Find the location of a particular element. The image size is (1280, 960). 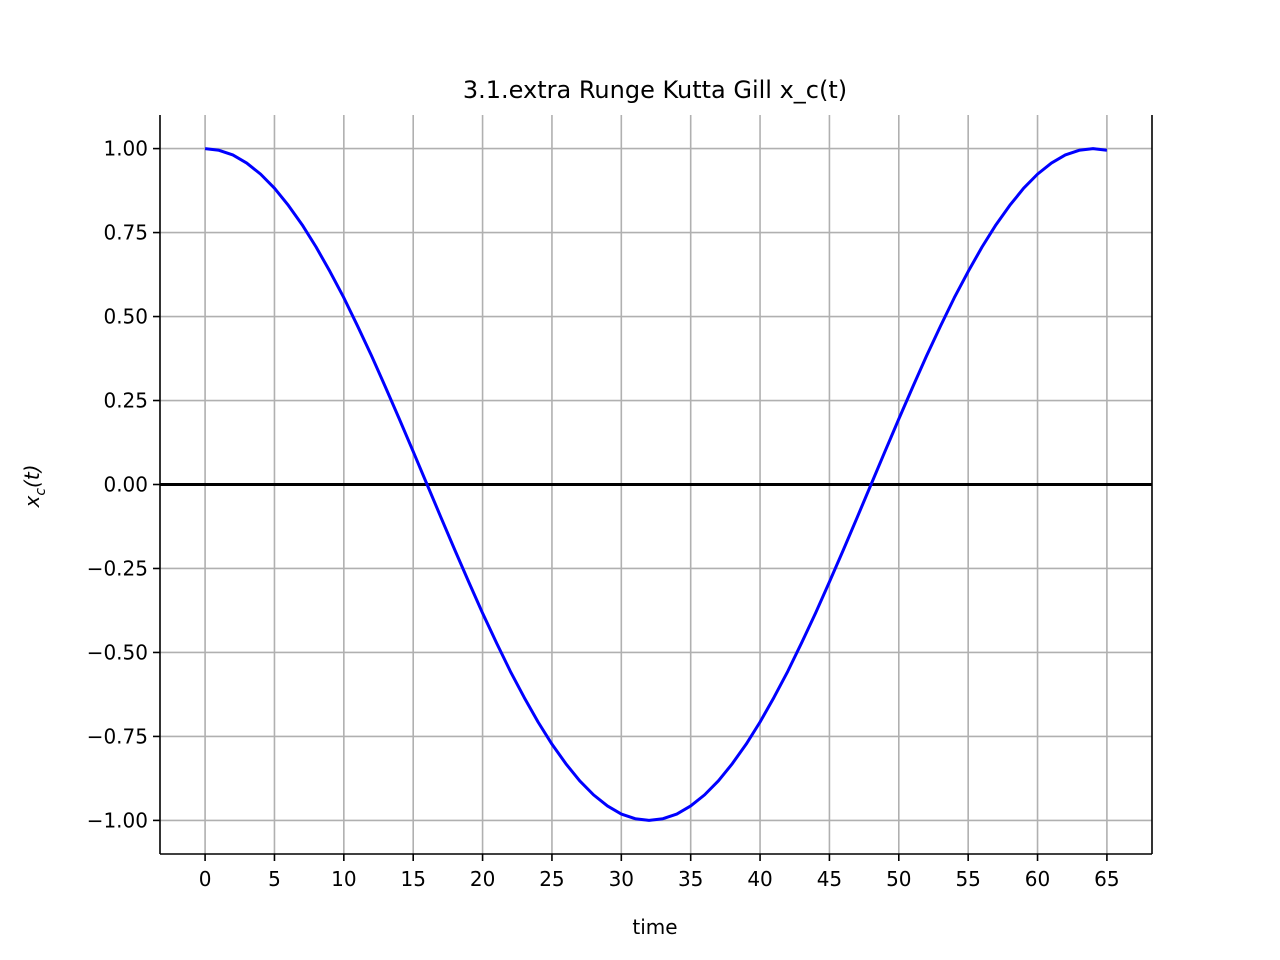

y-axis-title-subscript: c is located at coordinates (41, 492).